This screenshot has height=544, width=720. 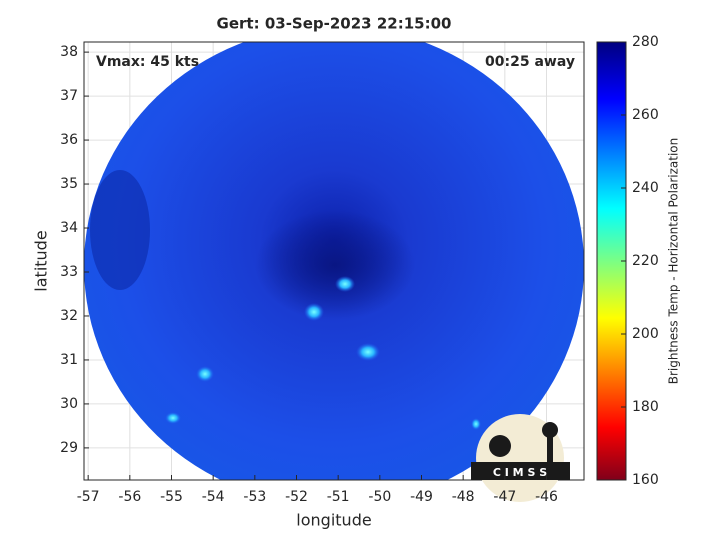 I want to click on x-tick-label: -53, so click(x=254, y=497).